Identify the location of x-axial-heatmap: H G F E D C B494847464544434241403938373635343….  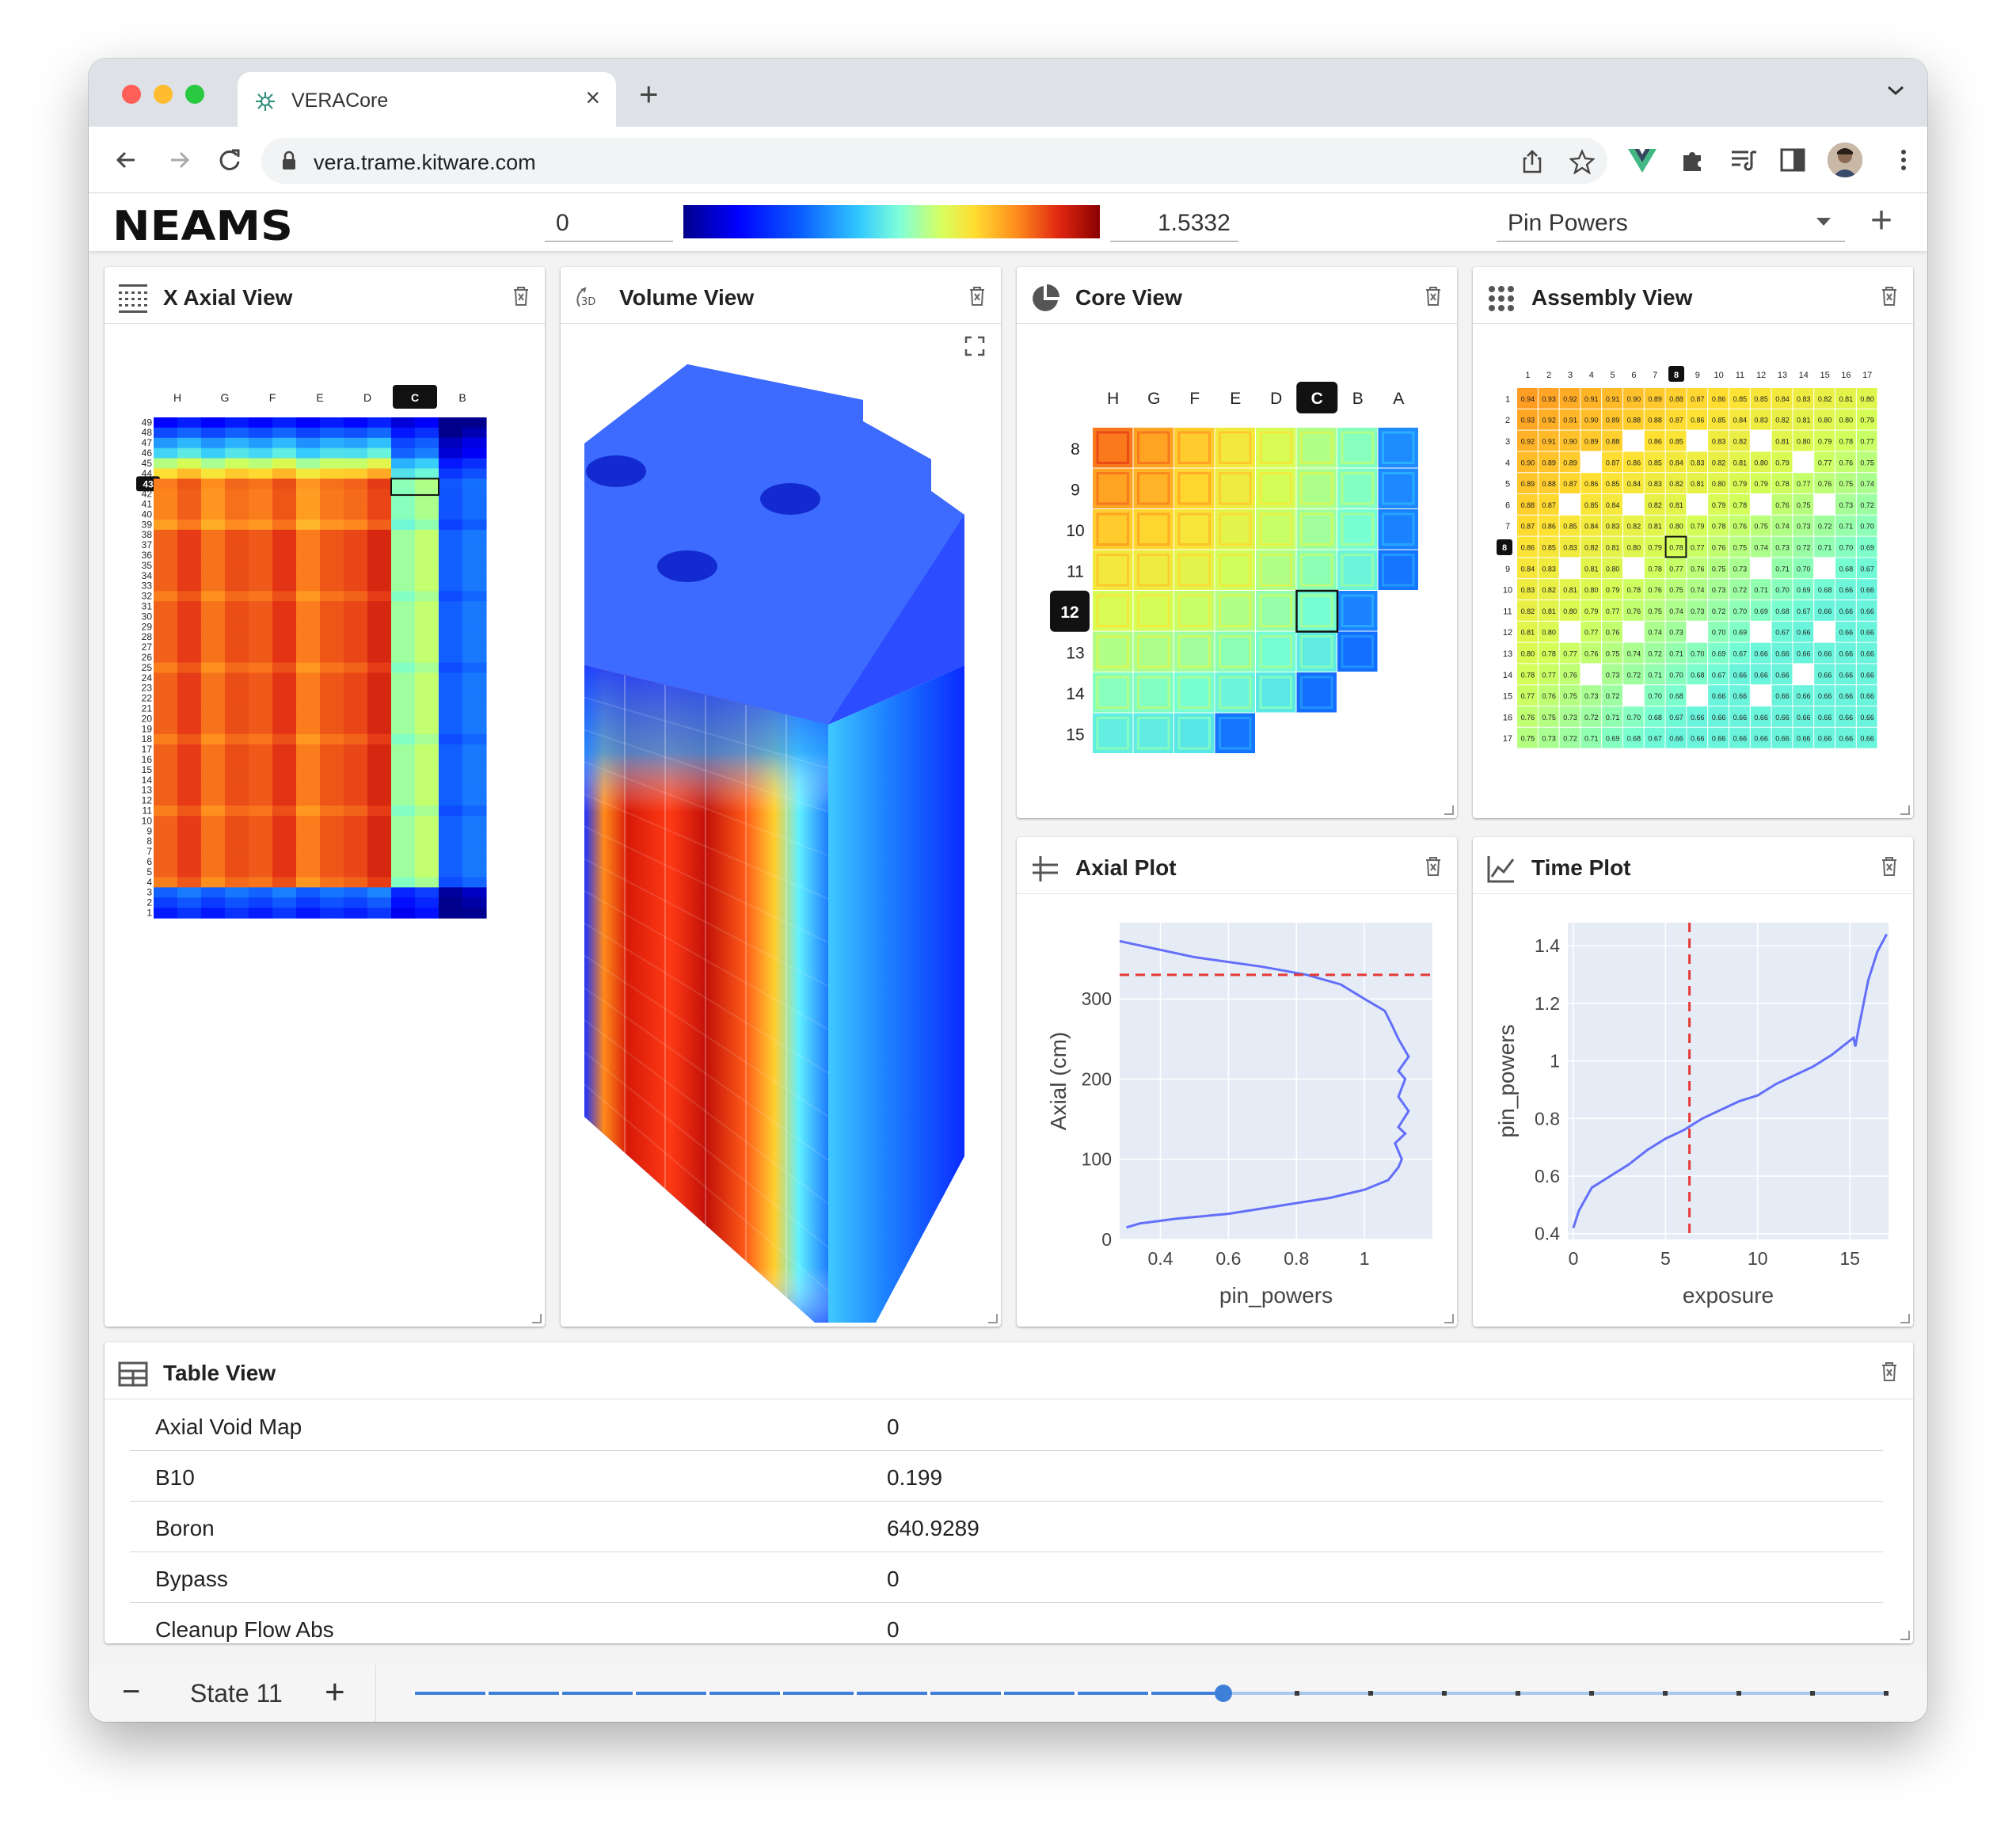
(325, 824).